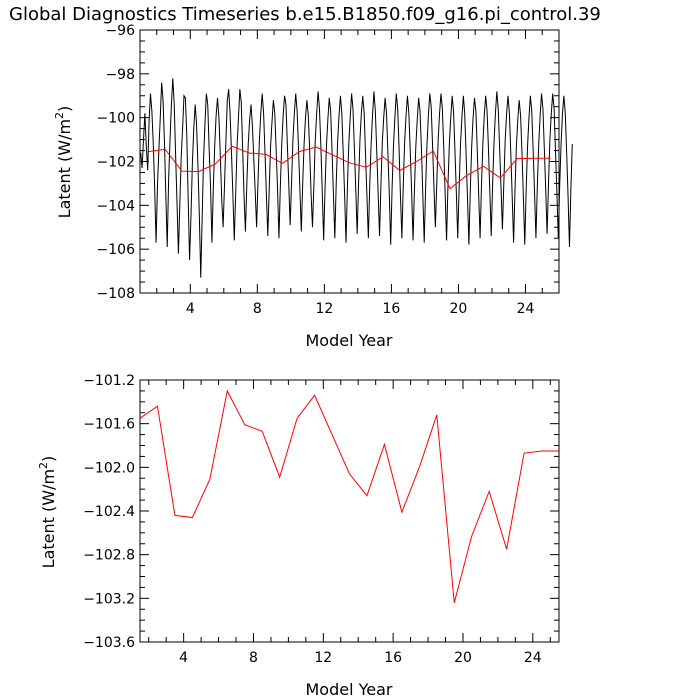  I want to click on bottom-x-tick-label: 24, so click(533, 658).